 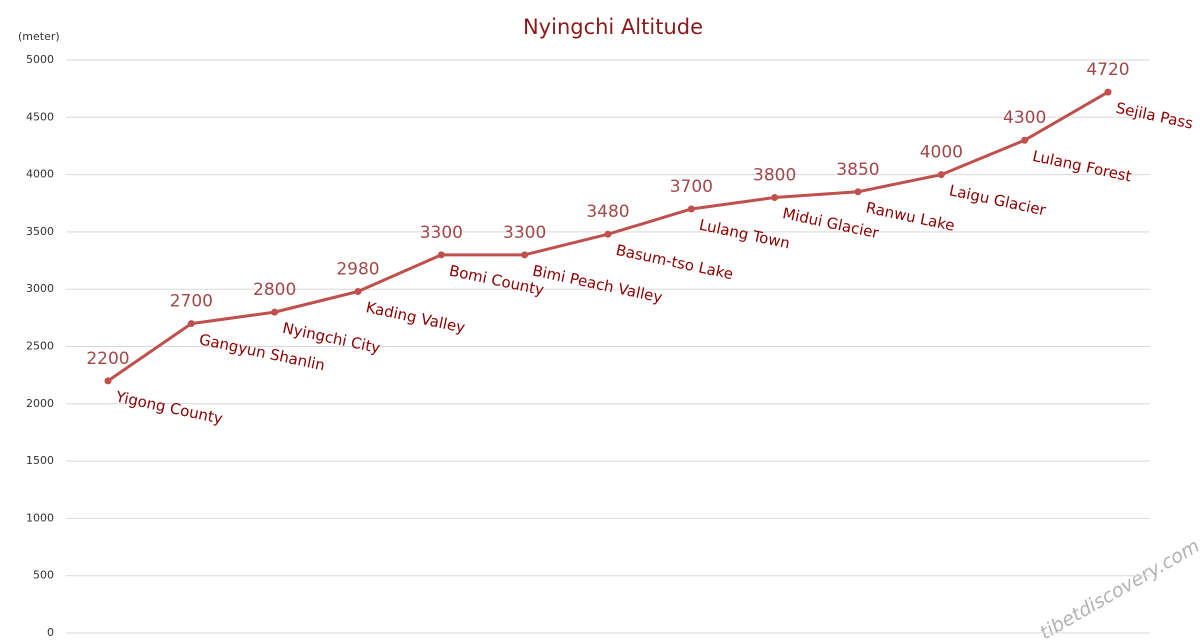 What do you see at coordinates (107, 359) in the screenshot?
I see `data-label: 2200` at bounding box center [107, 359].